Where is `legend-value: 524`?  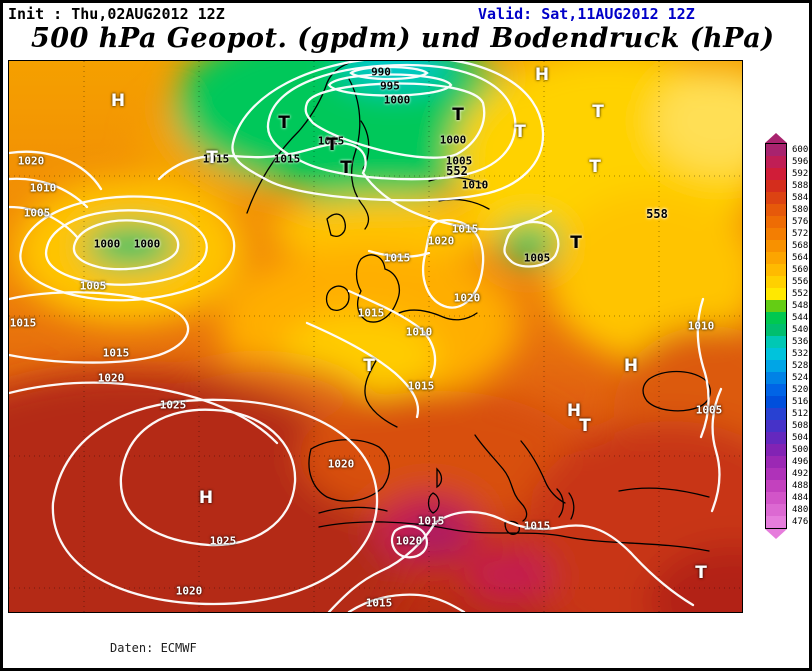
legend-value: 524 is located at coordinates (800, 378).